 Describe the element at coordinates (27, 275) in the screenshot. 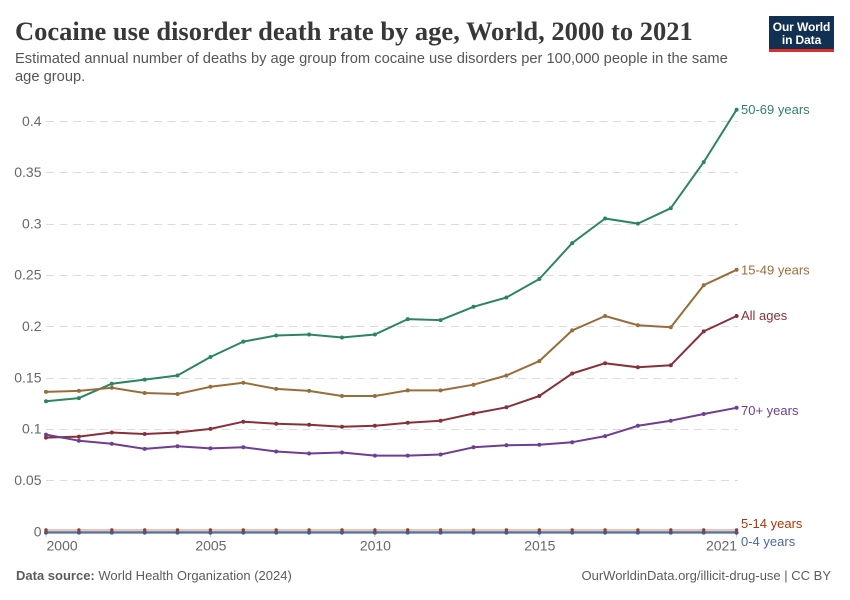

I see `svg-text: 0.25` at that location.